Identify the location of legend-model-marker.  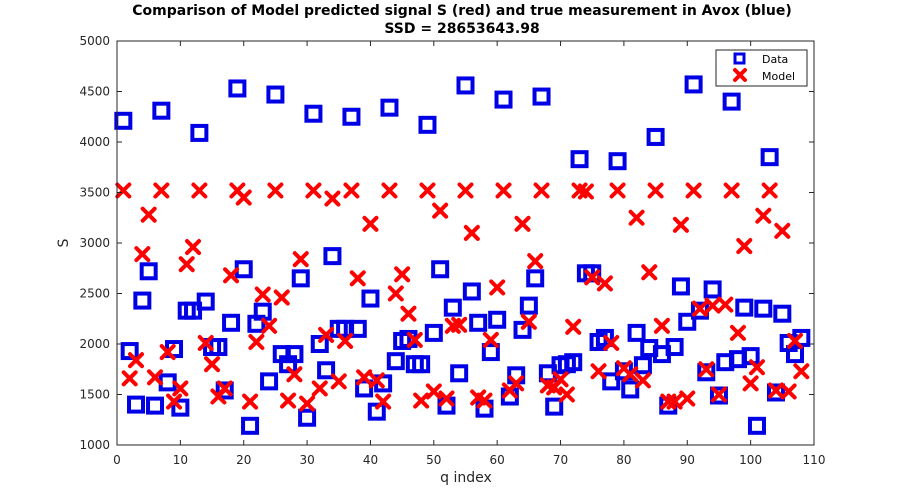
(740, 75).